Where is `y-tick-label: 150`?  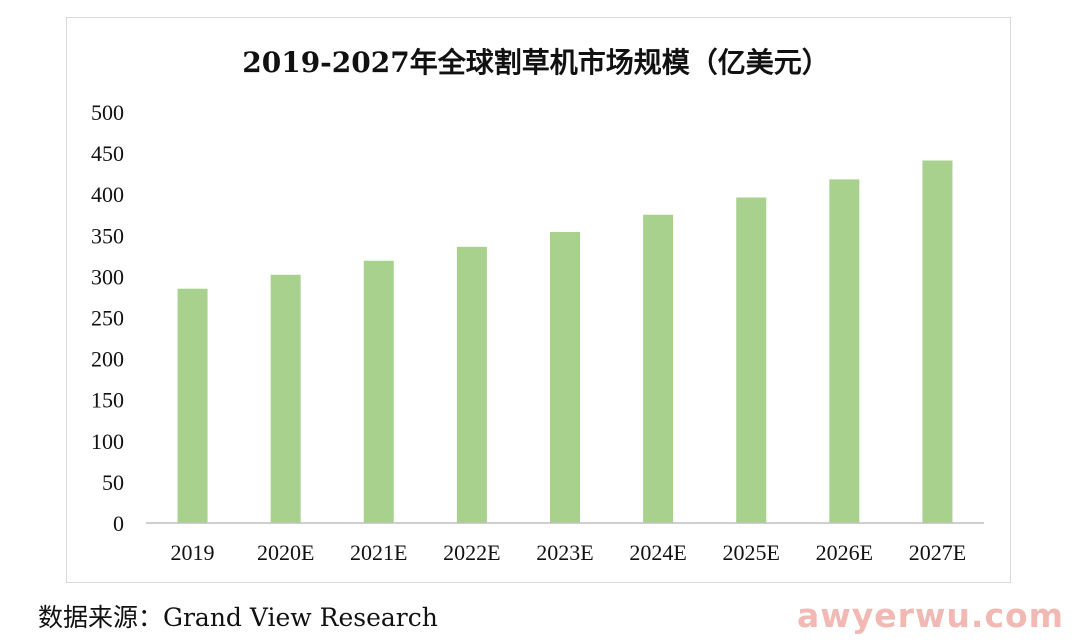
y-tick-label: 150 is located at coordinates (107, 400).